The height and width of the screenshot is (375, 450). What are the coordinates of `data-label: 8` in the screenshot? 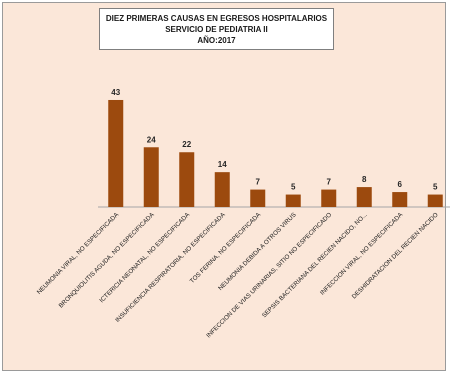 It's located at (364, 179).